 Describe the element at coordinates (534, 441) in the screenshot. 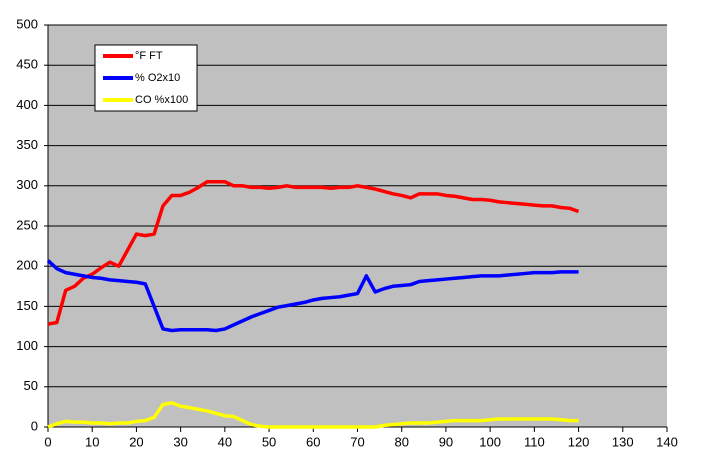

I see `x-tick-label: 110` at that location.